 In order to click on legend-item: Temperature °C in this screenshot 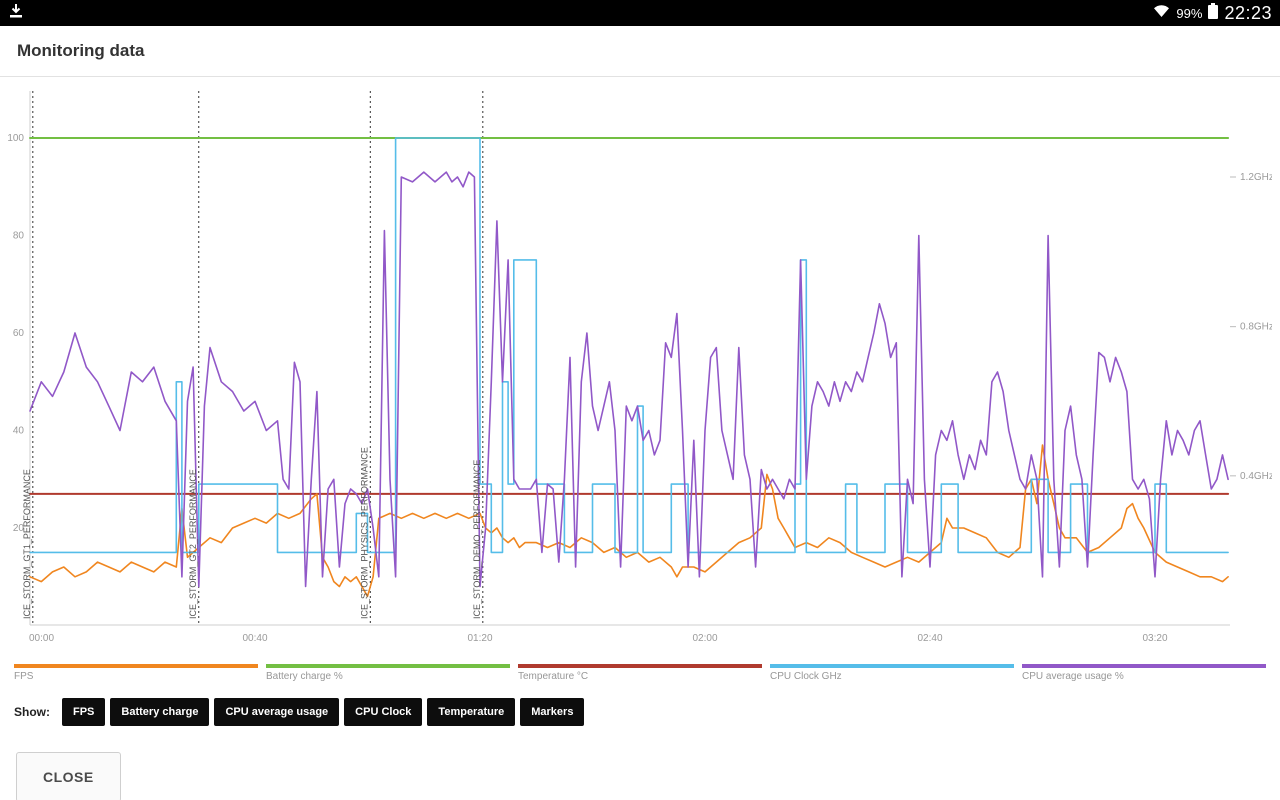, I will do `click(640, 673)`.